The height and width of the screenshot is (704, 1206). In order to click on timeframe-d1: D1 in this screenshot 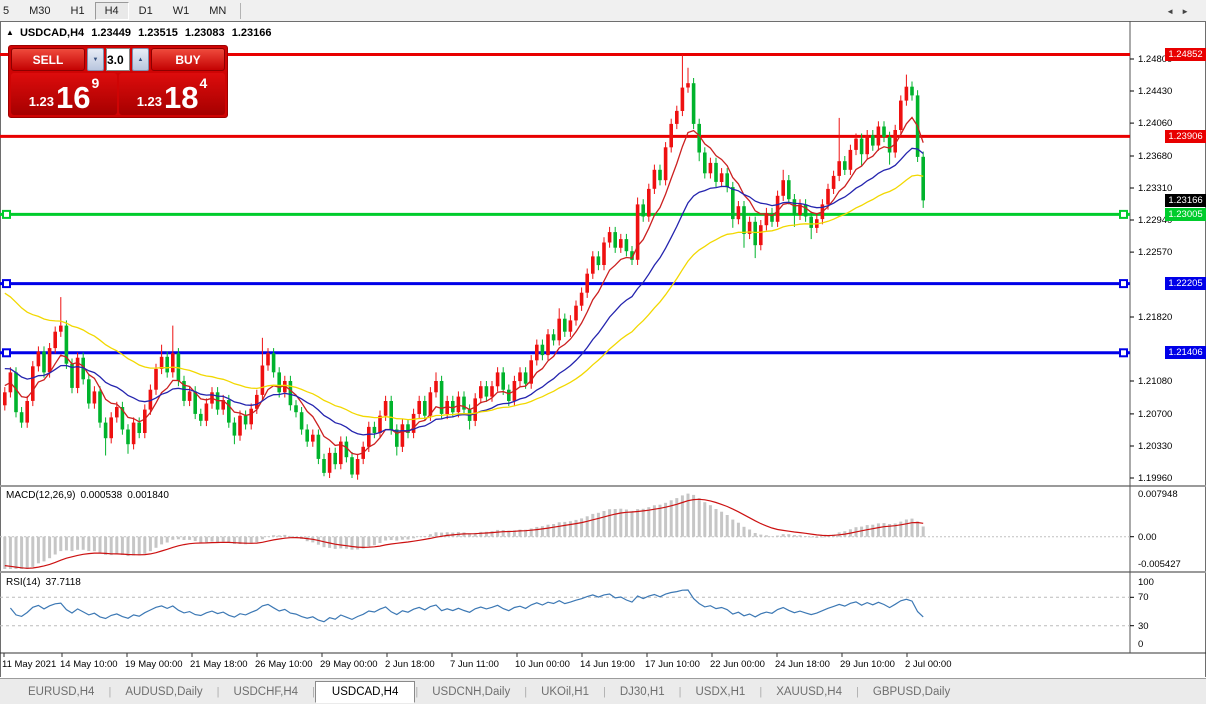, I will do `click(145, 10)`.